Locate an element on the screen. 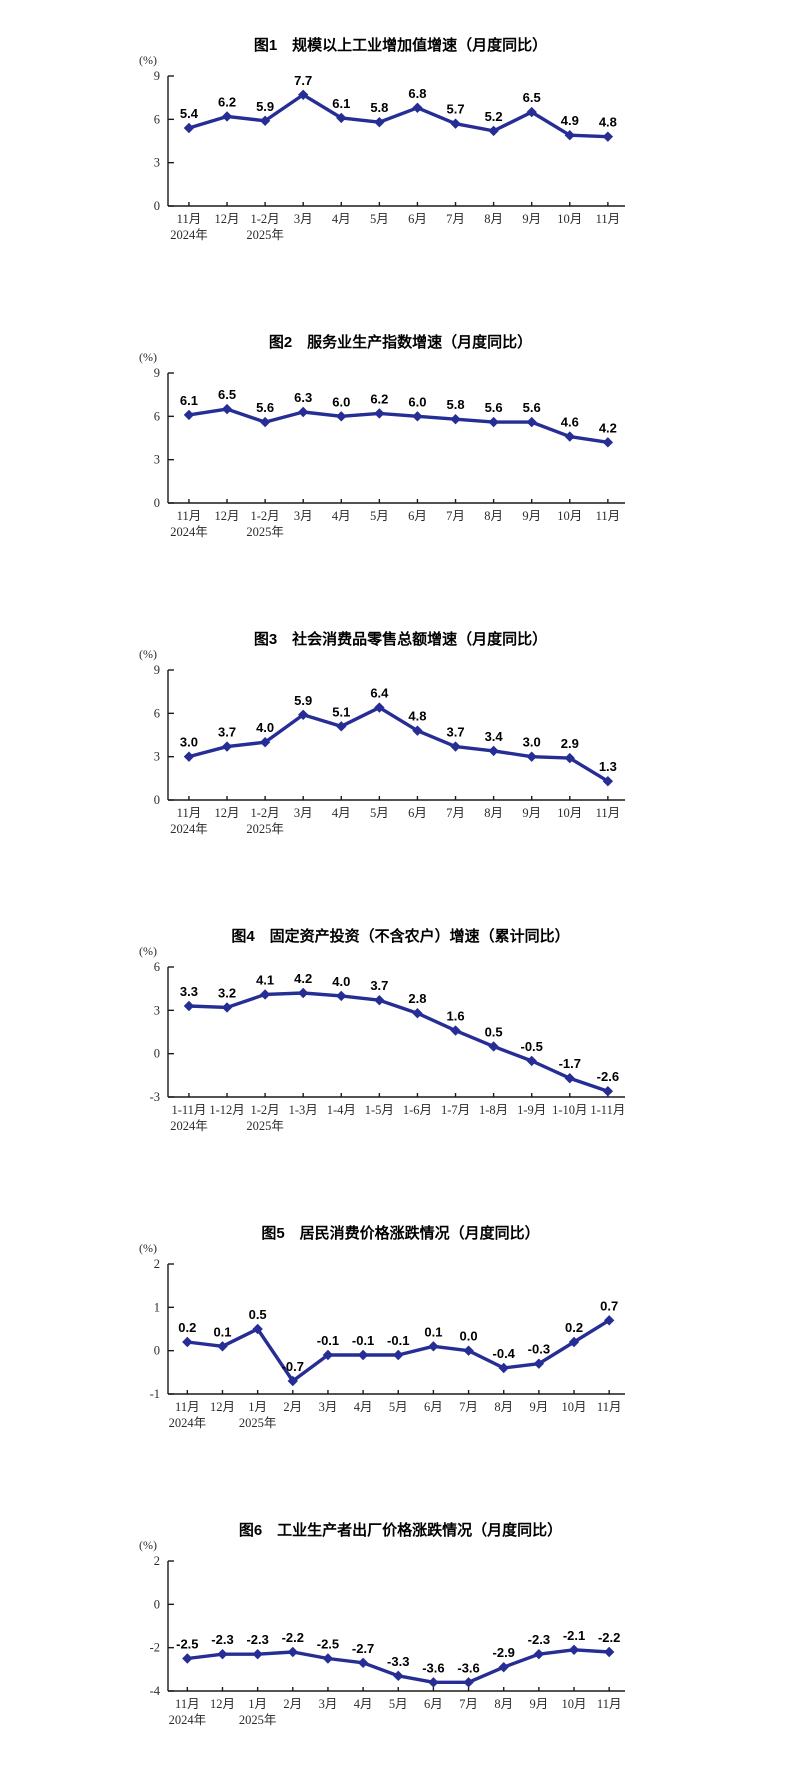 This screenshot has height=1787, width=801. data-point-label: 6.5 is located at coordinates (532, 97).